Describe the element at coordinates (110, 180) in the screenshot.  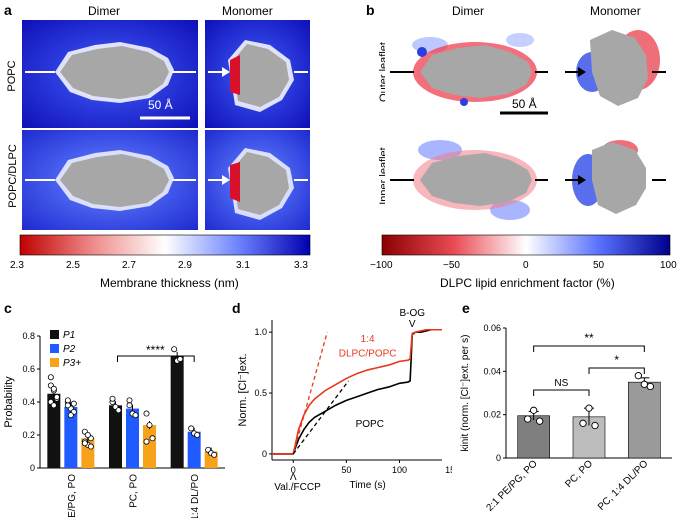
I see `map-a-mix-dimer` at that location.